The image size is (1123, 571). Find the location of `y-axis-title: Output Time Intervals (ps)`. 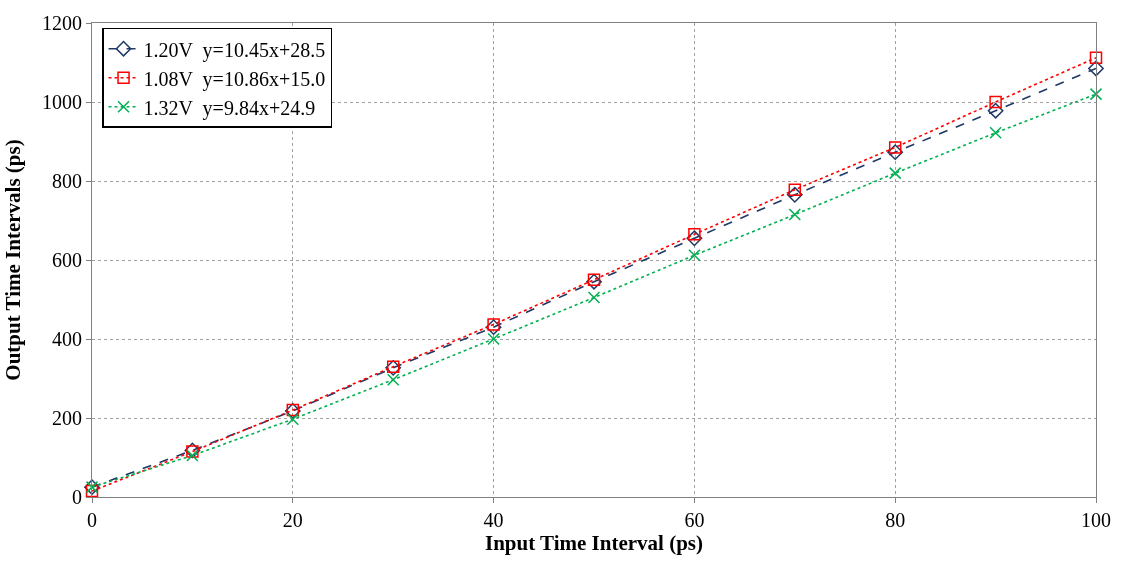

y-axis-title: Output Time Intervals (ps) is located at coordinates (13, 260).